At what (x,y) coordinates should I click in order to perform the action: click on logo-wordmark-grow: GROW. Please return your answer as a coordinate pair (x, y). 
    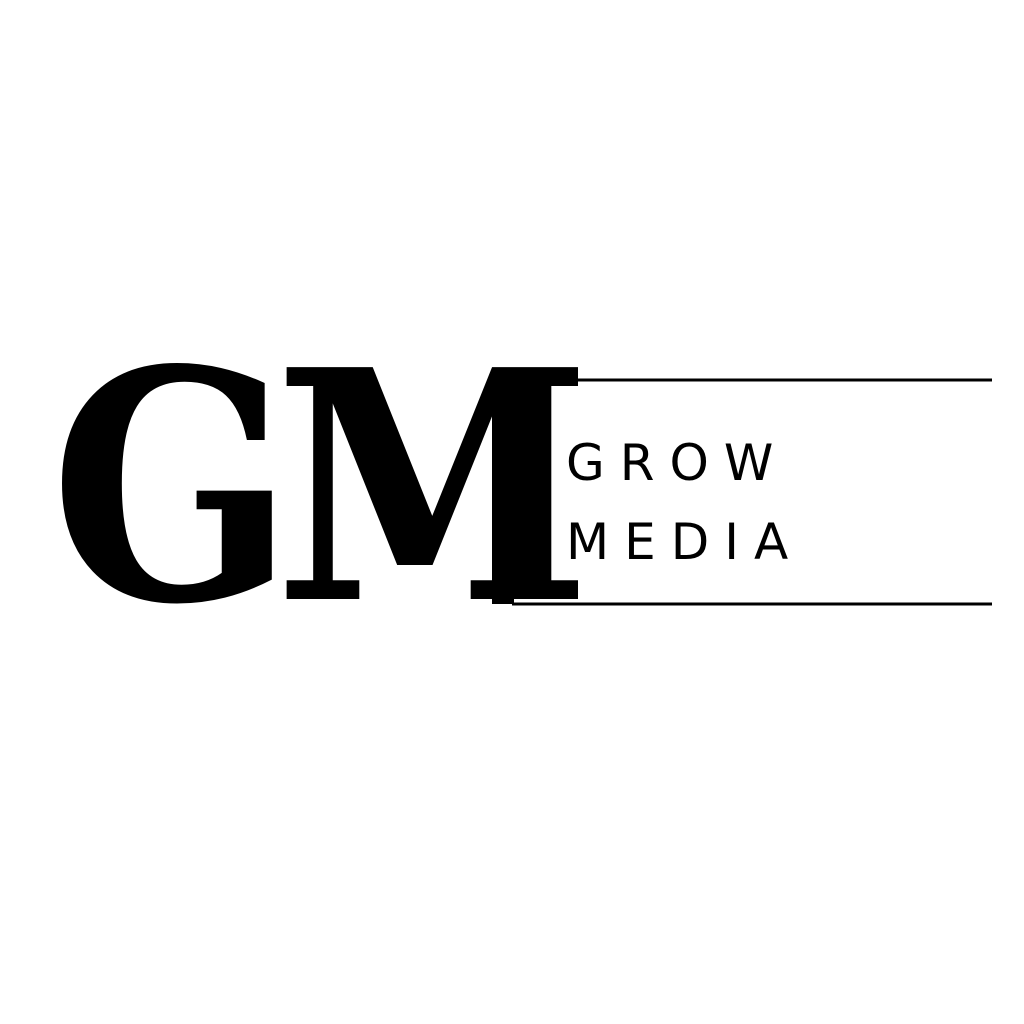
    Looking at the image, I should click on (677, 463).